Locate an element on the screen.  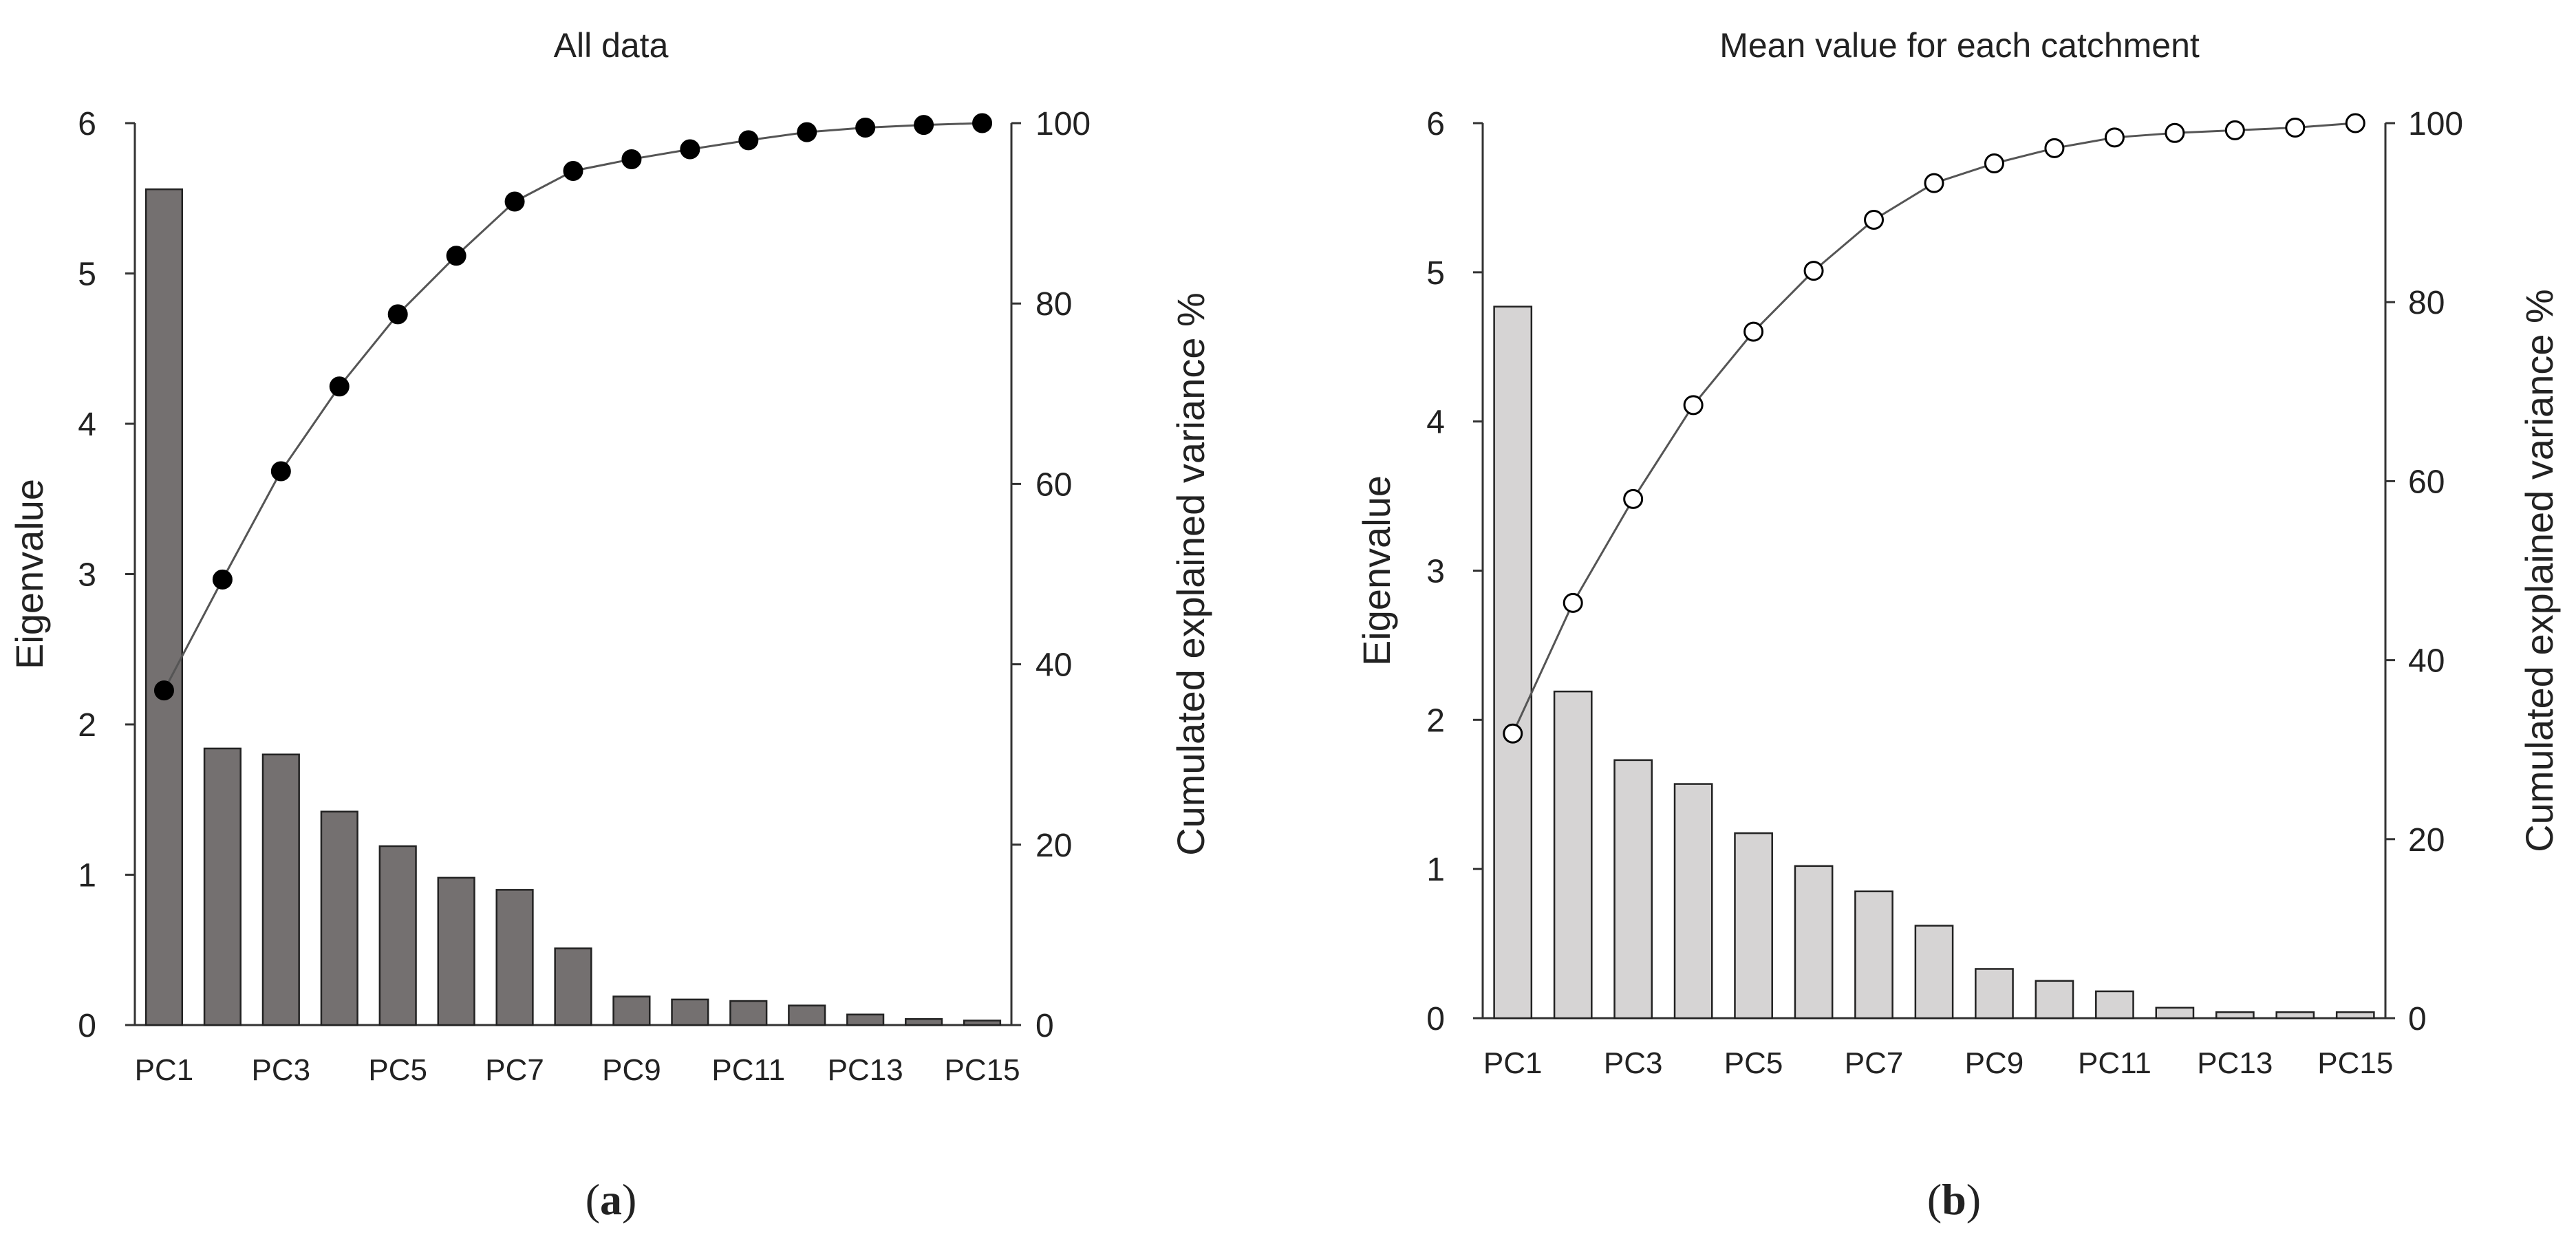
y2-axis-label: Cumulated explained variance % is located at coordinates (1190, 574).